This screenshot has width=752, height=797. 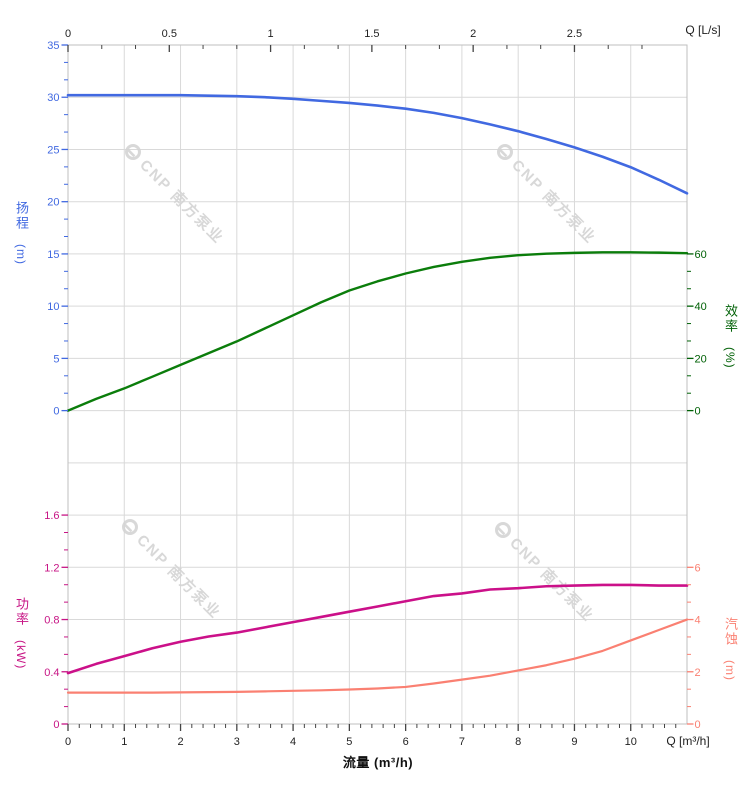 I want to click on head-axis-unit: (m), so click(x=21, y=254).